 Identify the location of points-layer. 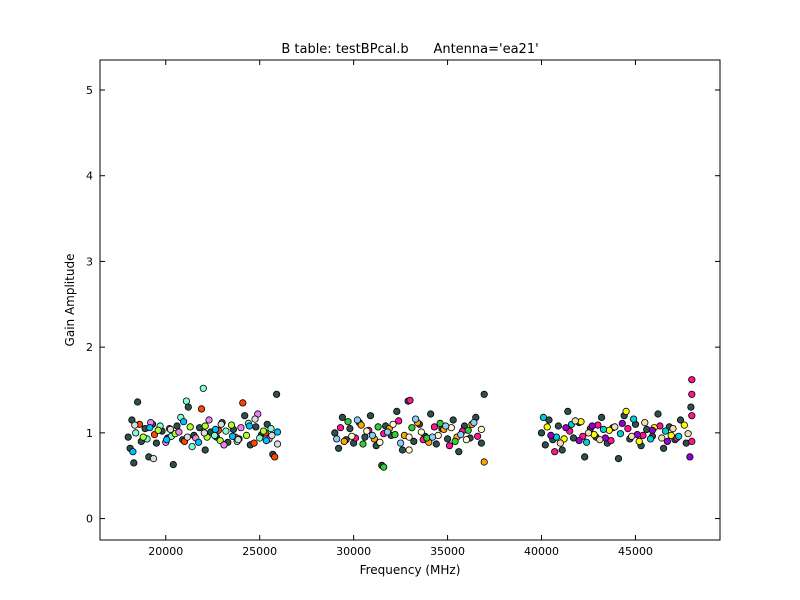
(410, 423).